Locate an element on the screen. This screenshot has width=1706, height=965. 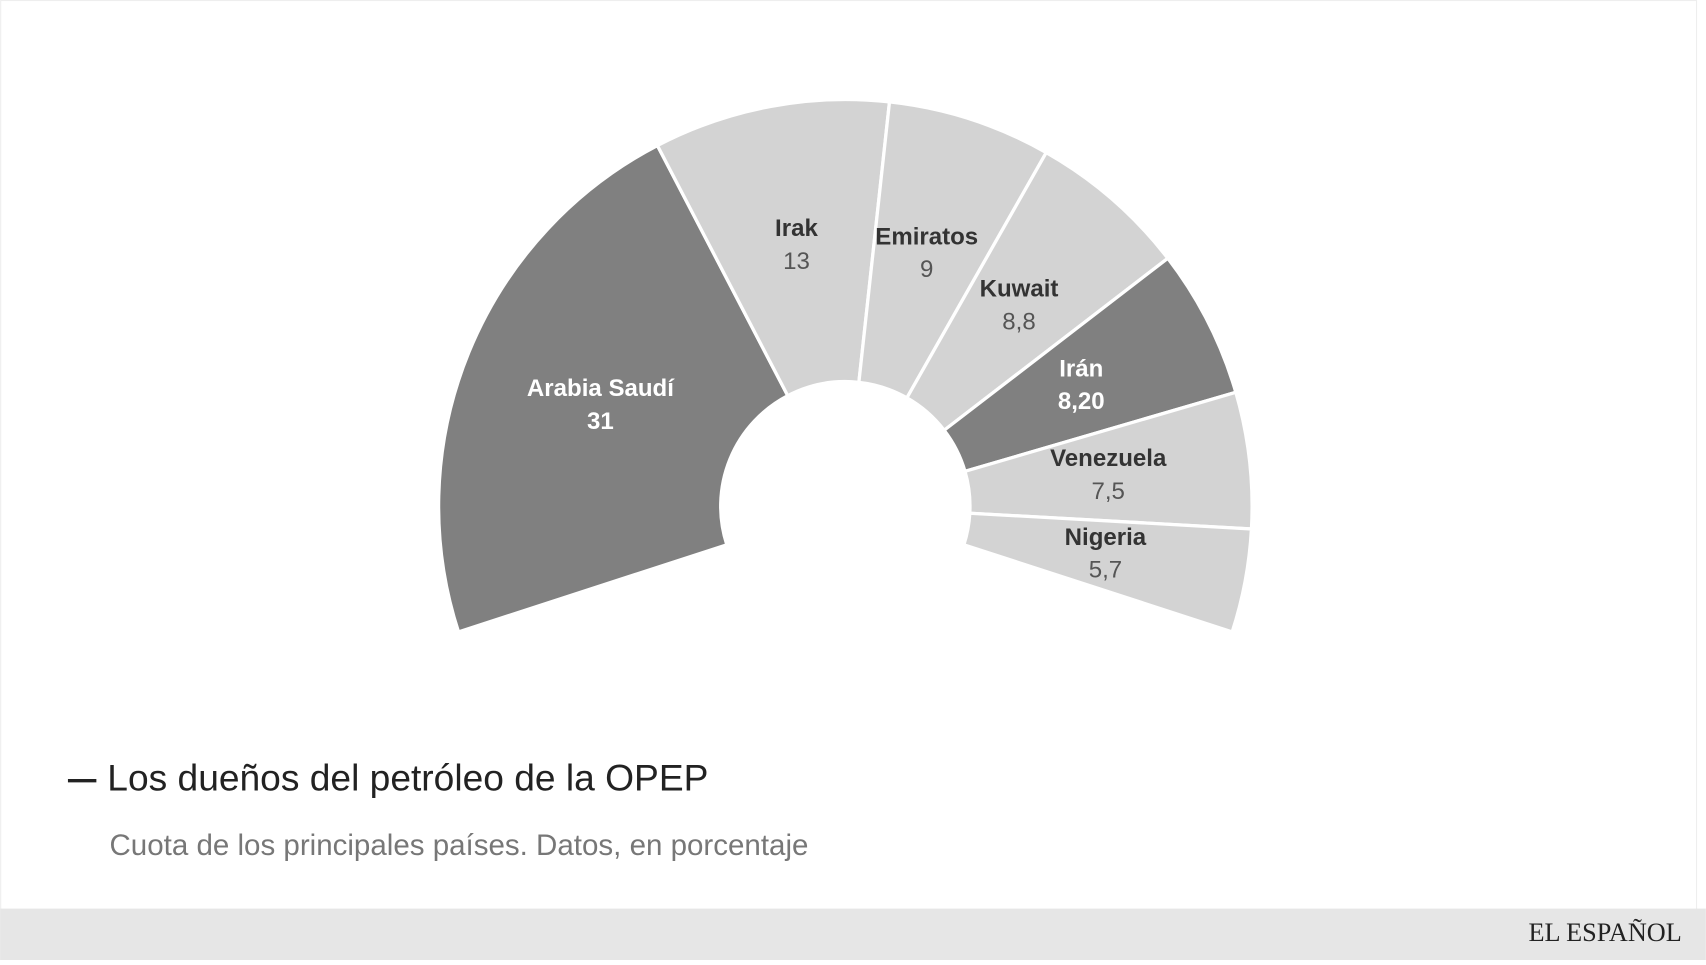
slice-label: Irán is located at coordinates (1081, 368).